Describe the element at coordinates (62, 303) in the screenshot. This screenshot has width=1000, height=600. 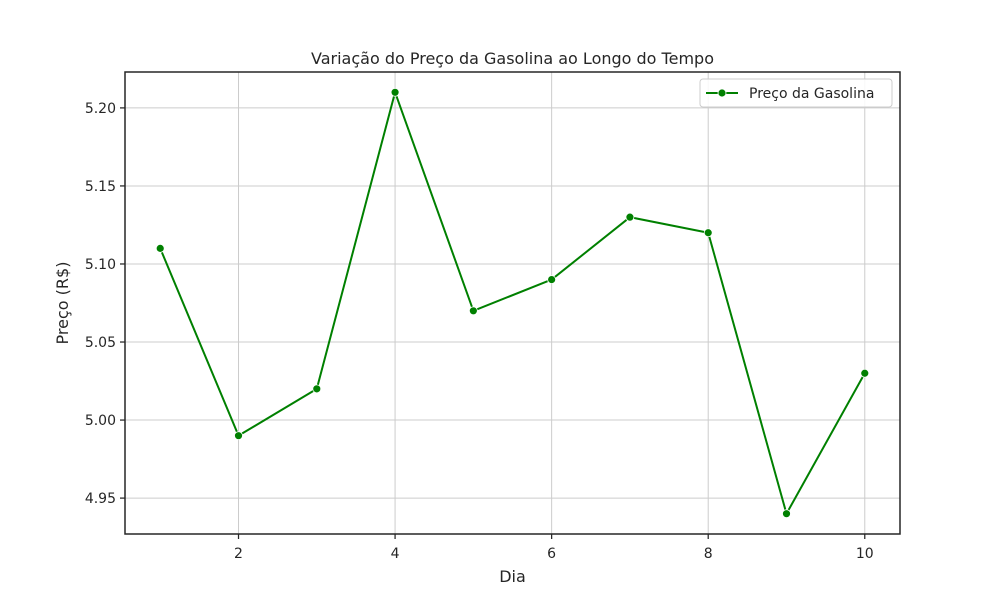
I see `y-axis-label: Preço (R$)` at that location.